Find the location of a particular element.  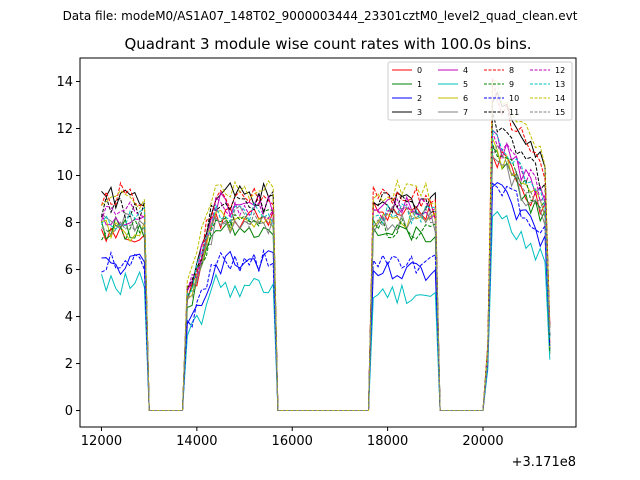

legend-label-10: 10 is located at coordinates (514, 98).